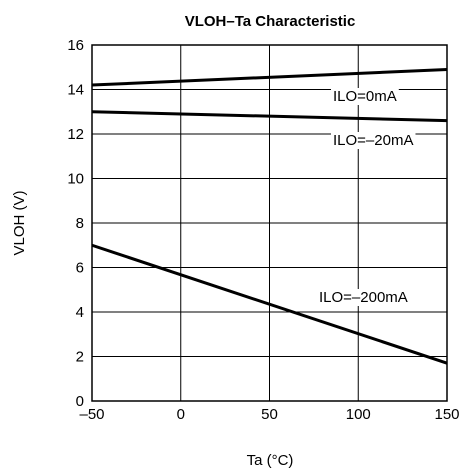 This screenshot has width=467, height=473. I want to click on x-tick-labels: –50 0 50 100 150, so click(269, 414).